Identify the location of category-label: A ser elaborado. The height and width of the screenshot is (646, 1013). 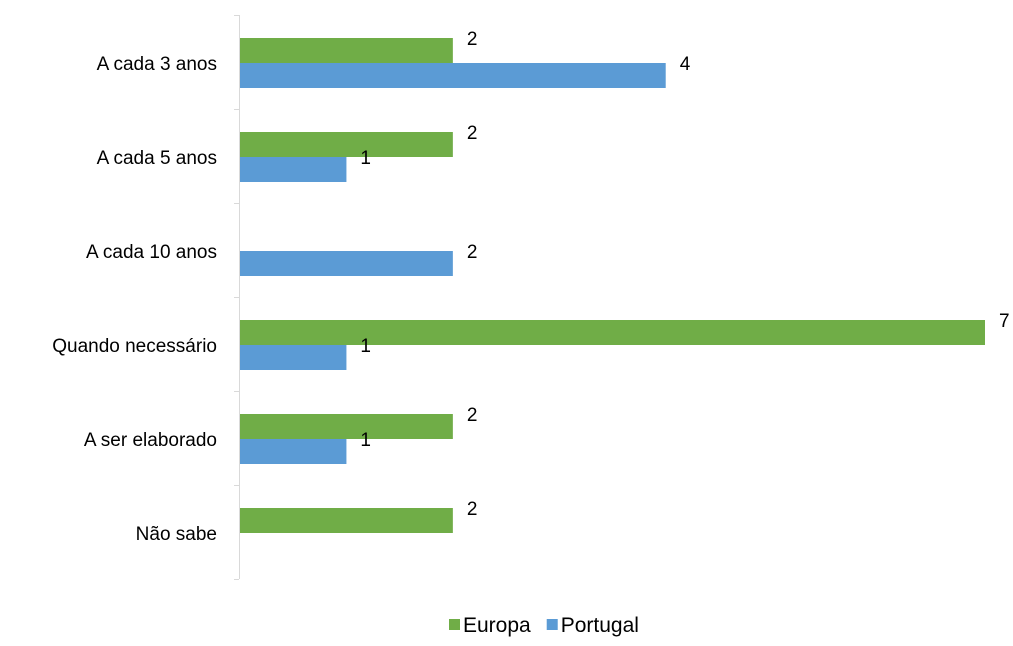
(150, 440).